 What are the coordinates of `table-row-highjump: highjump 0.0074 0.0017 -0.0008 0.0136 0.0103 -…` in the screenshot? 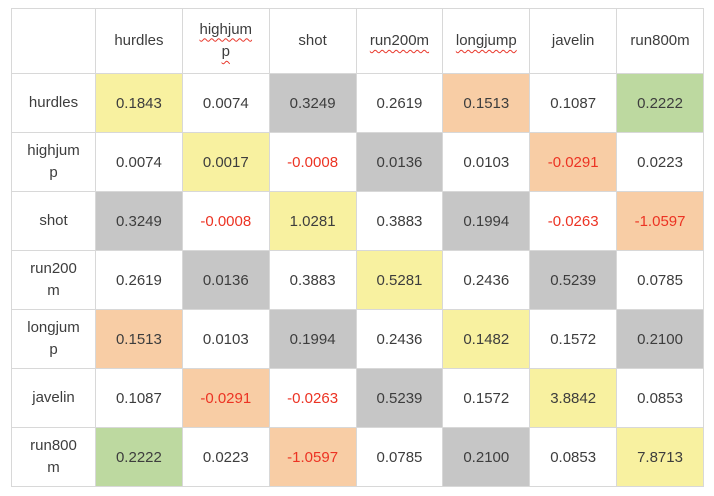 It's located at (357, 162).